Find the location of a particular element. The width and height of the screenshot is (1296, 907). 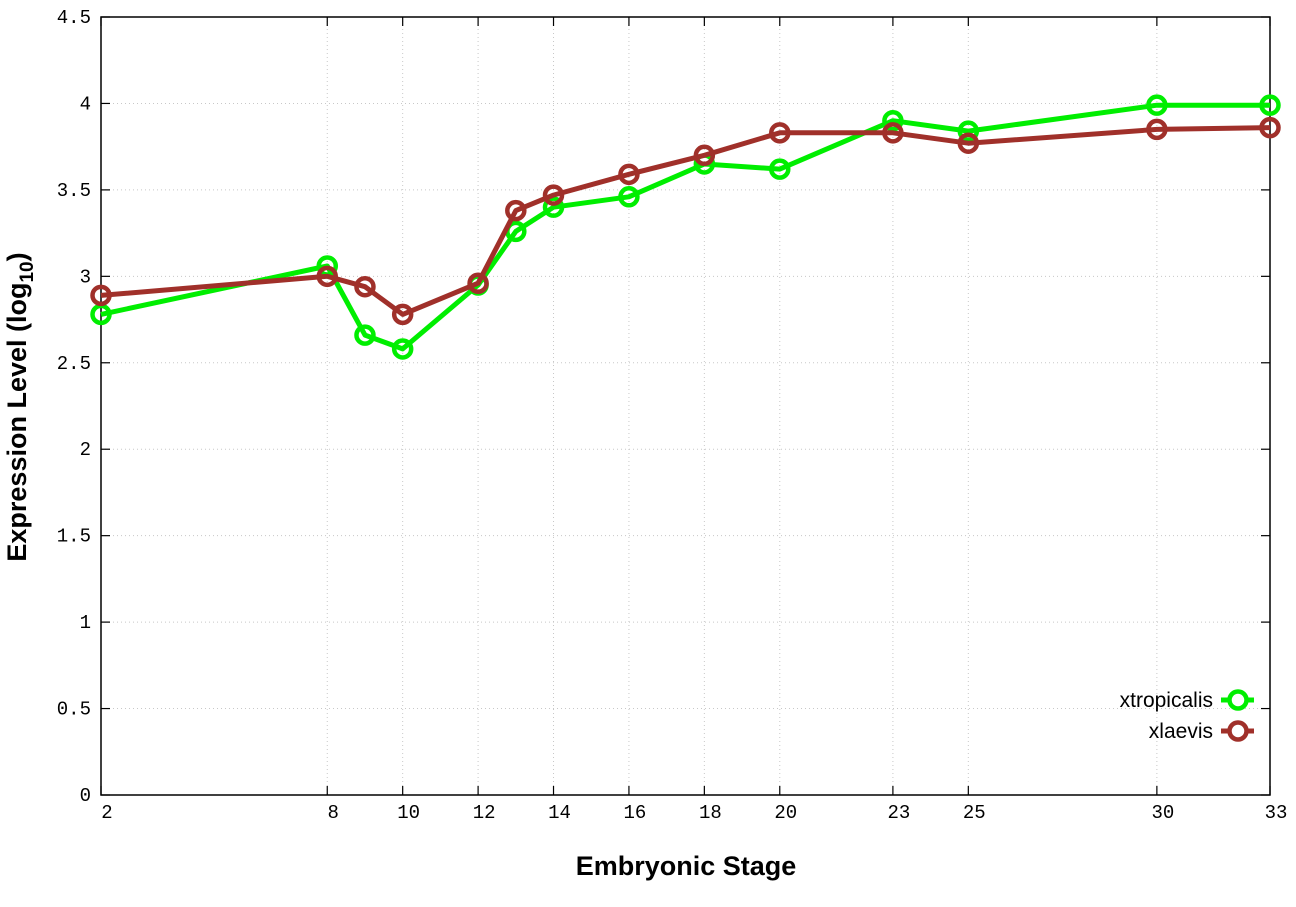

x-tick-label: 2 is located at coordinates (106, 813).